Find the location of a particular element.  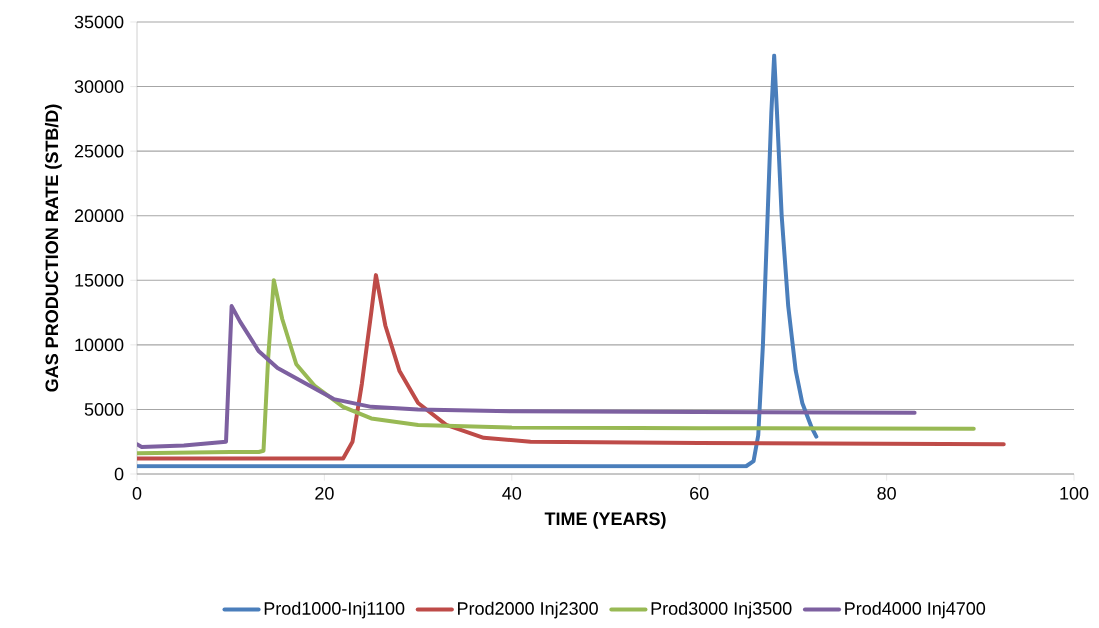

x-tick-label: 20 is located at coordinates (324, 493).